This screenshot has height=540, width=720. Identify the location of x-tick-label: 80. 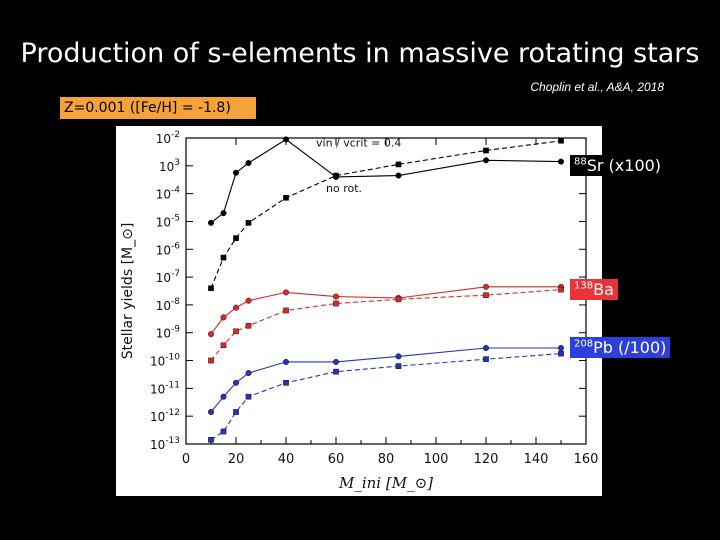
(386, 459).